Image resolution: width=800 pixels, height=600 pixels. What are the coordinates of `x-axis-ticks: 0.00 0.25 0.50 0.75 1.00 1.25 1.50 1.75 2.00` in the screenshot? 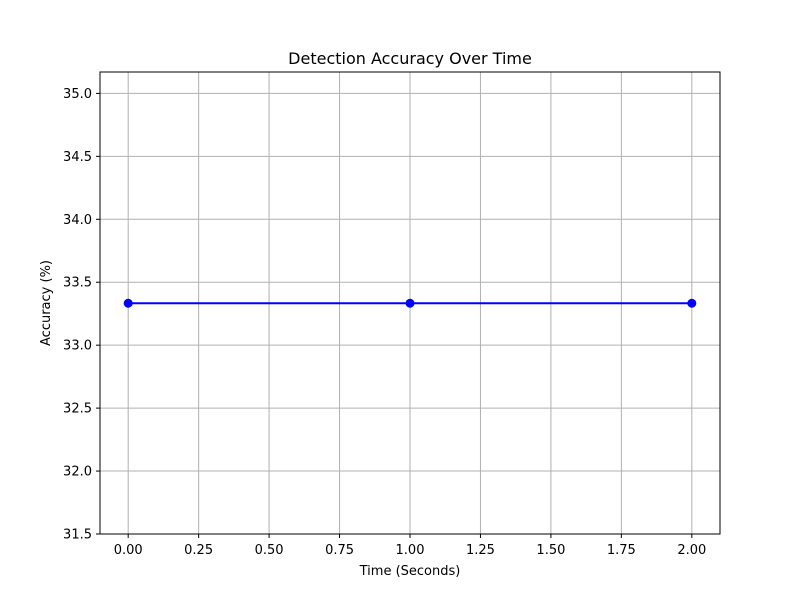 It's located at (410, 546).